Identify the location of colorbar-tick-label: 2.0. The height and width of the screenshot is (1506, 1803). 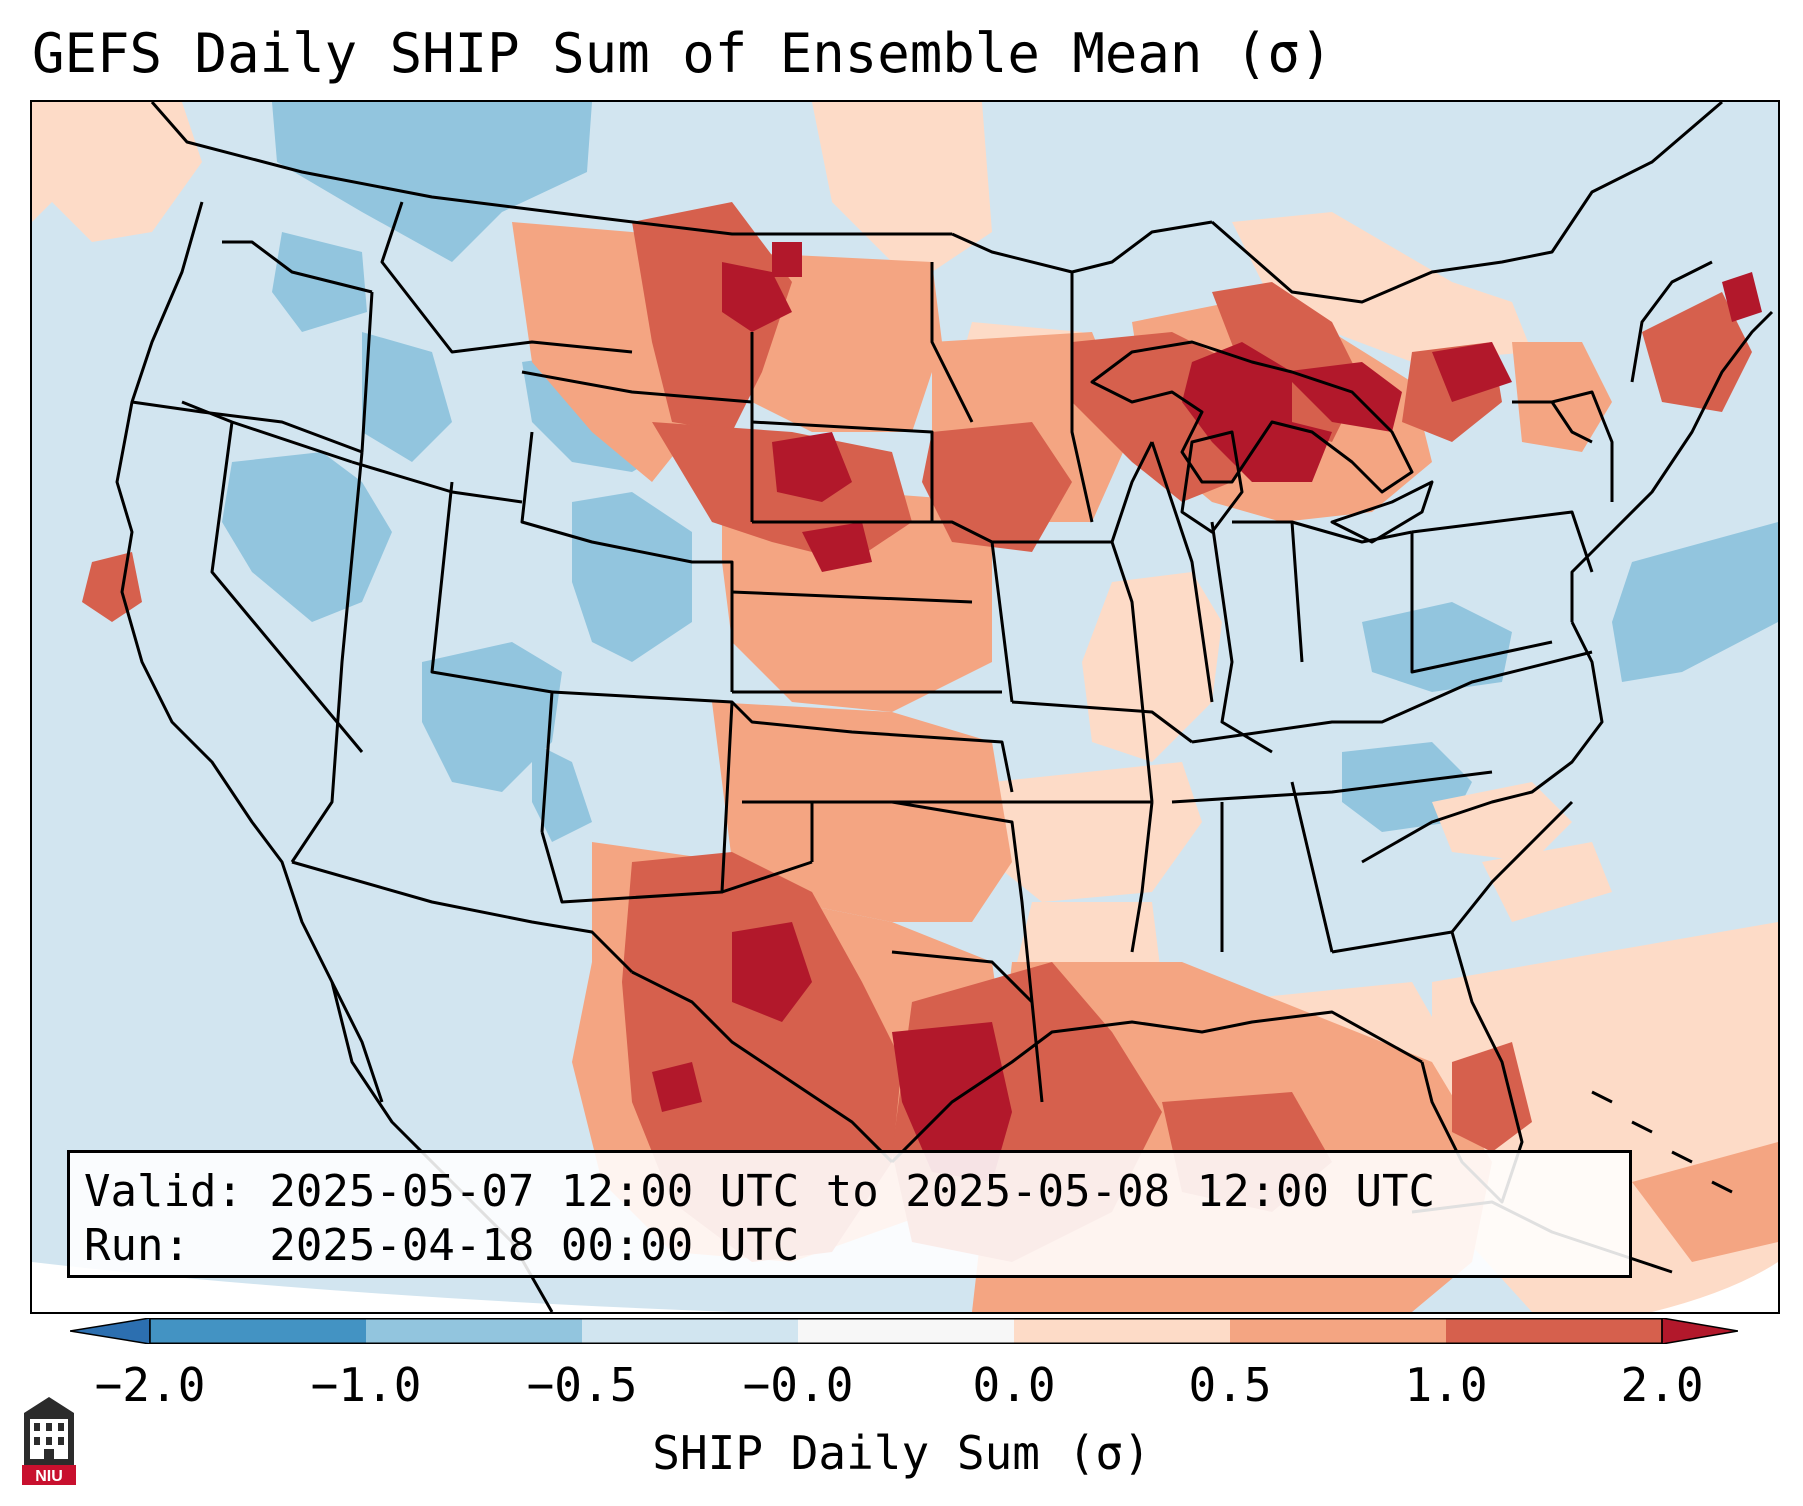
(1662, 1385).